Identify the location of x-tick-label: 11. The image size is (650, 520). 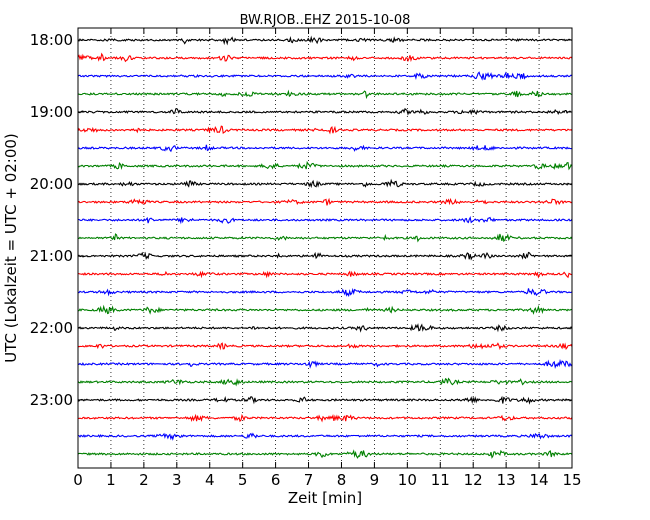
(440, 480).